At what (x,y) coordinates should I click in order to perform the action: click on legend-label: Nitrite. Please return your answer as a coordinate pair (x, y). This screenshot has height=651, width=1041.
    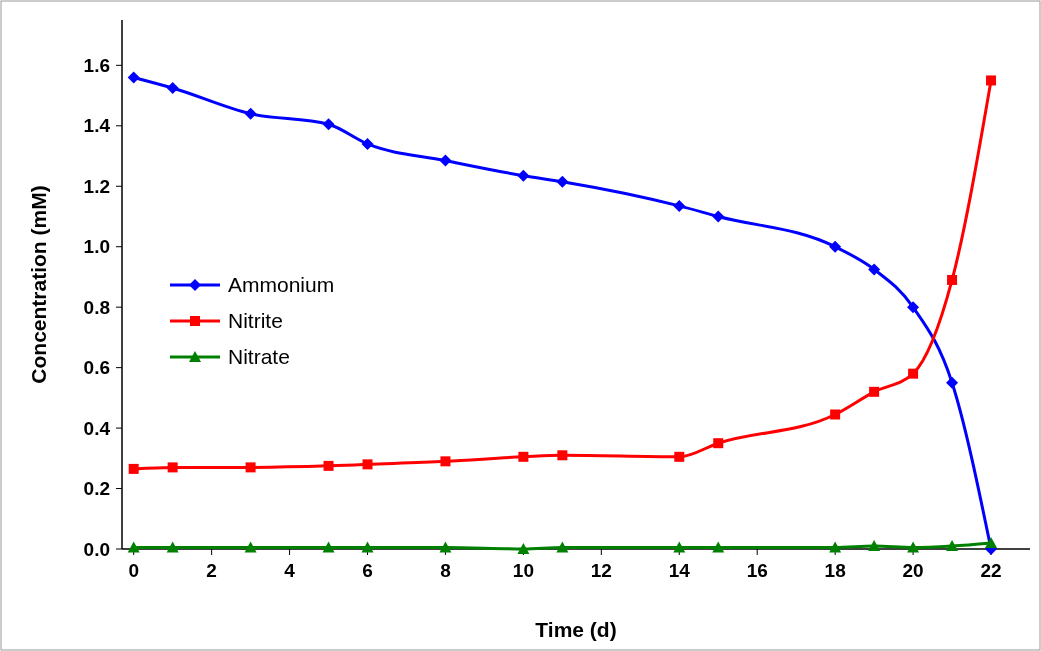
    Looking at the image, I should click on (255, 321).